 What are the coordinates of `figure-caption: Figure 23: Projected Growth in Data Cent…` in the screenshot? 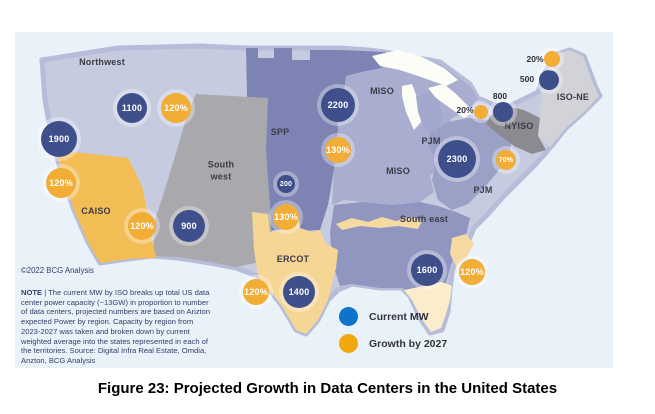 It's located at (327, 388).